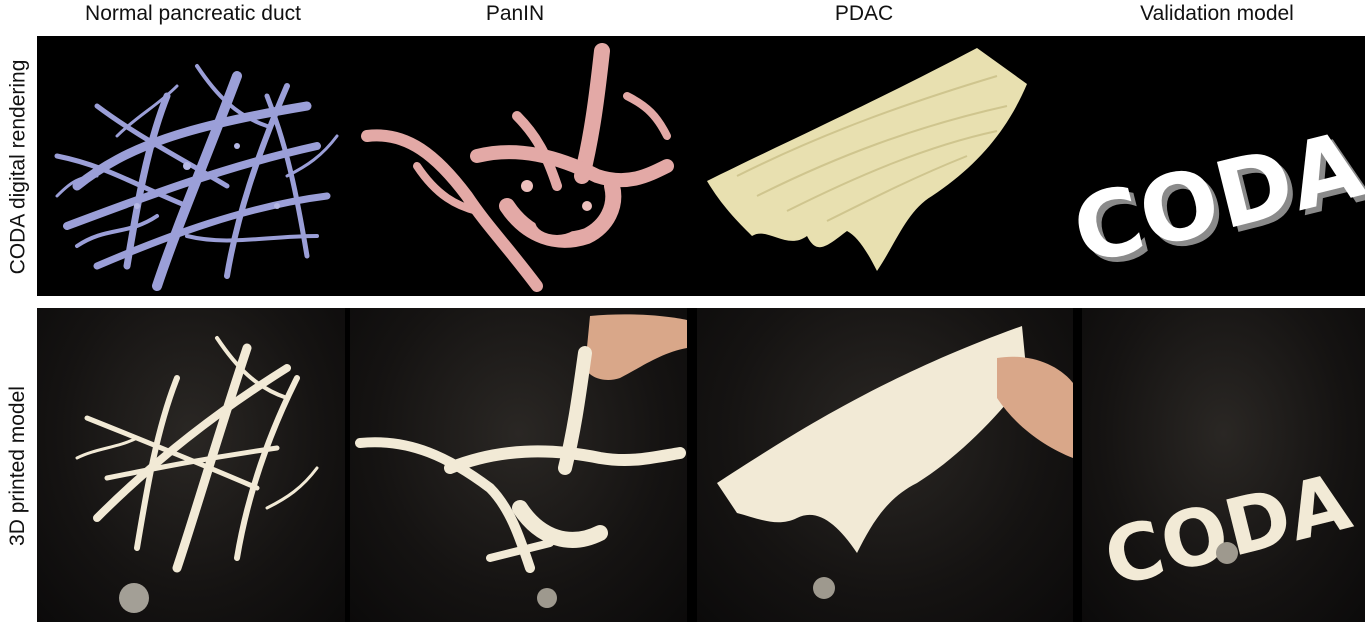  Describe the element at coordinates (518, 465) in the screenshot. I see `panin-printed-photo` at that location.